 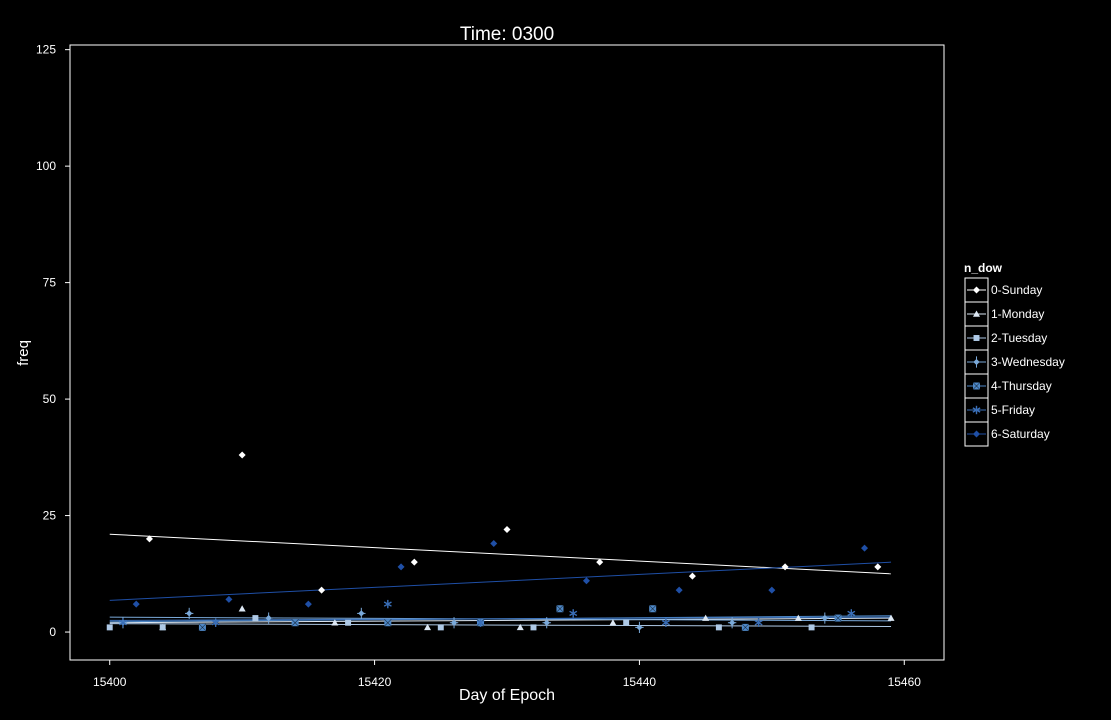 I want to click on x-axis: 15400 15420 15440 15460, so click(x=507, y=674).